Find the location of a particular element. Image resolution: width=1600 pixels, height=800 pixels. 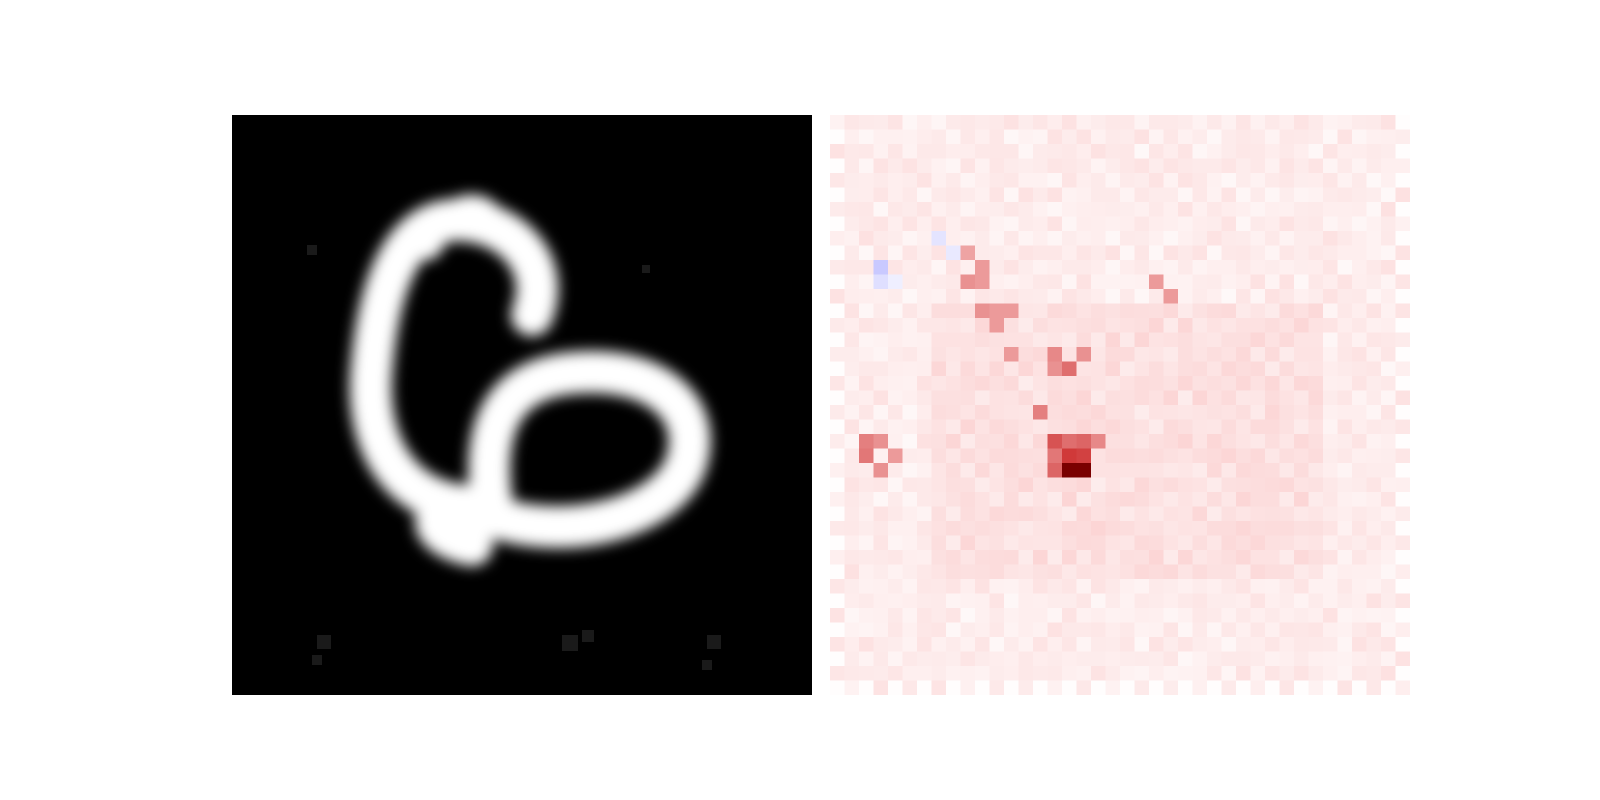

digit-noise-speck is located at coordinates (714, 642).